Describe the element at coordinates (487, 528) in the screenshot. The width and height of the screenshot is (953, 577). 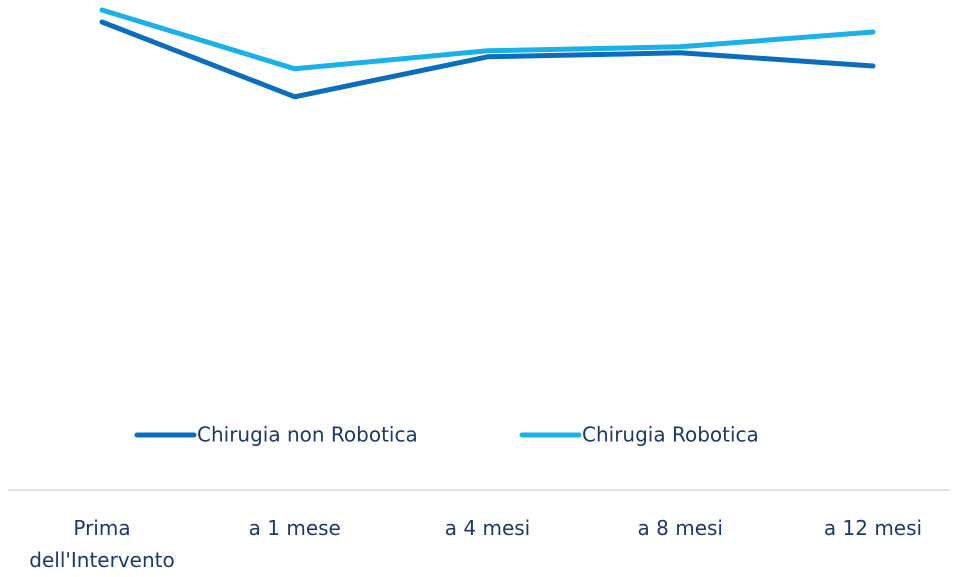
I see `x-tick-label: a 4 mesi` at that location.